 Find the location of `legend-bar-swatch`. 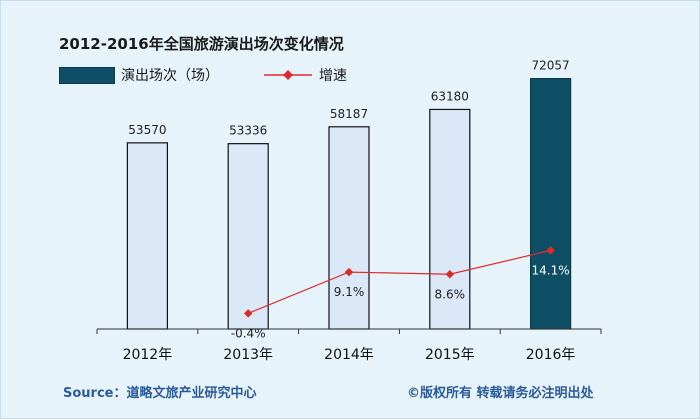

legend-bar-swatch is located at coordinates (87, 75).